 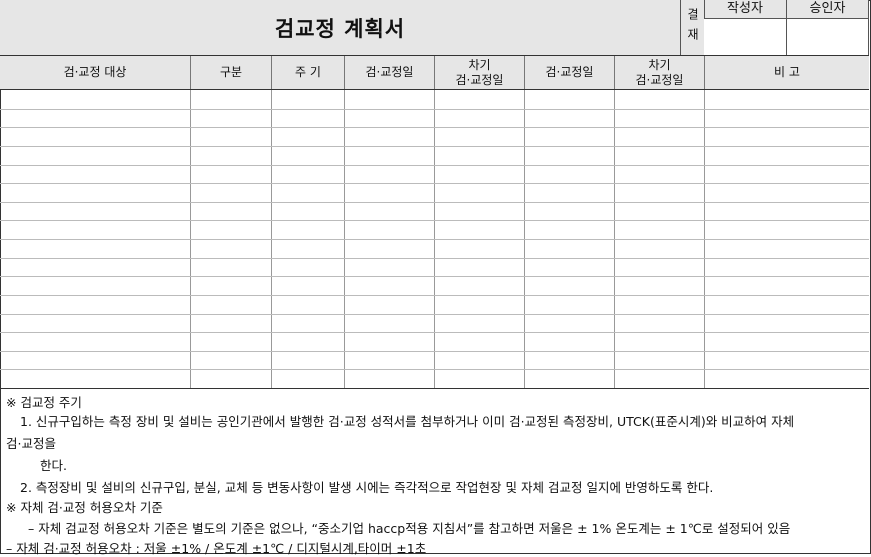 What do you see at coordinates (745, 9) in the screenshot?
I see `approval-writer-header: 작성자` at bounding box center [745, 9].